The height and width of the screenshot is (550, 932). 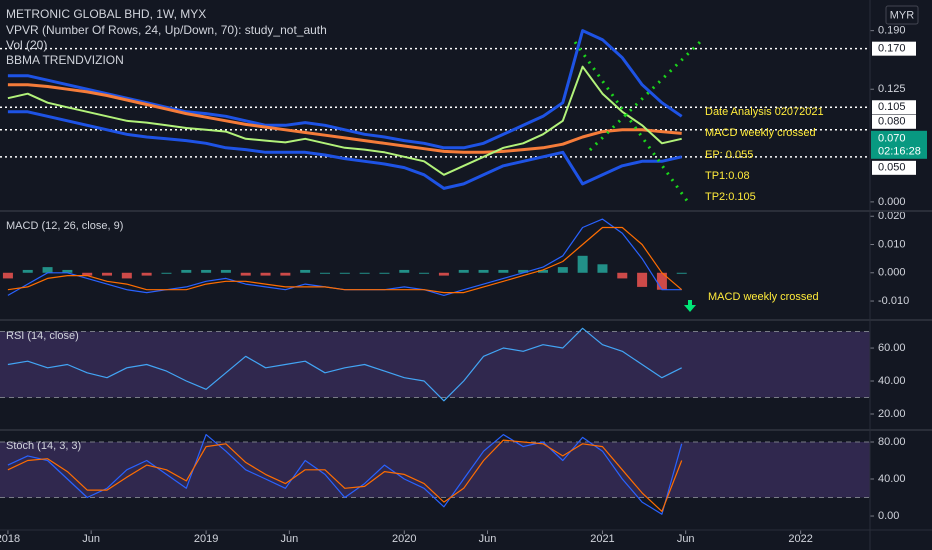 I want to click on pane-title: MACD (12, 26, close, 9), so click(x=64, y=226).